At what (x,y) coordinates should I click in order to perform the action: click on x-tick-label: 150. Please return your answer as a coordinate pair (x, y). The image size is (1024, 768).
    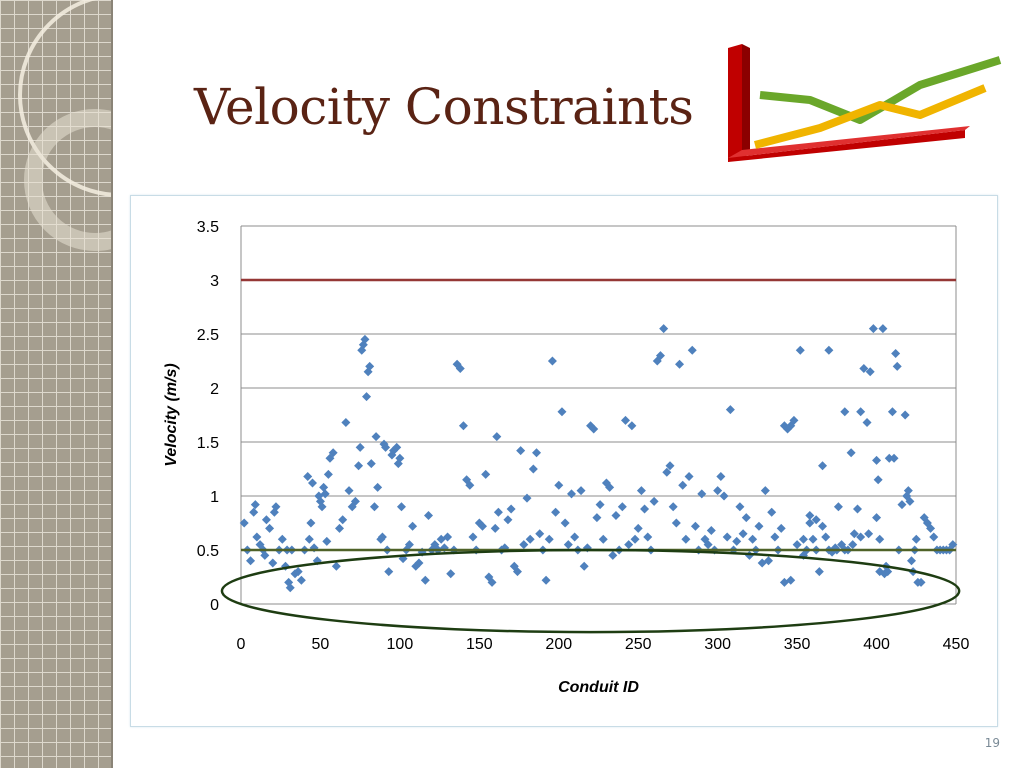
    Looking at the image, I should click on (479, 644).